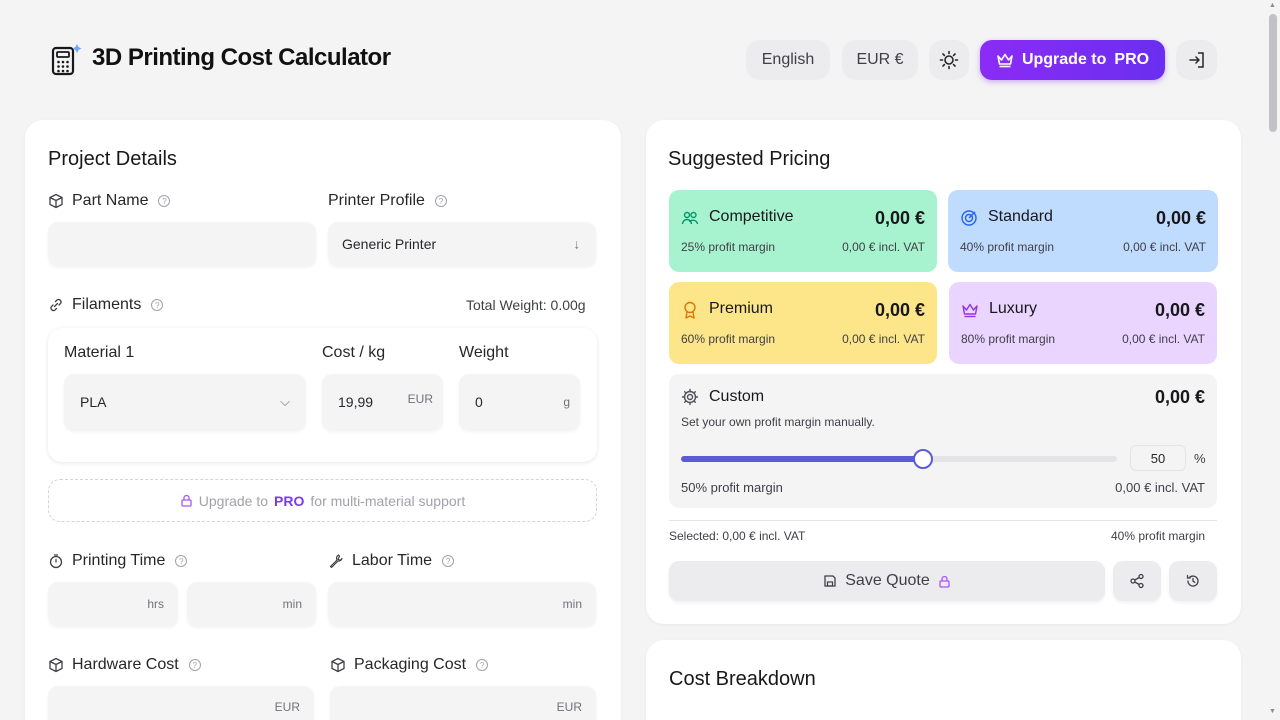  I want to click on save-quote-button: Save Quote, so click(887, 581).